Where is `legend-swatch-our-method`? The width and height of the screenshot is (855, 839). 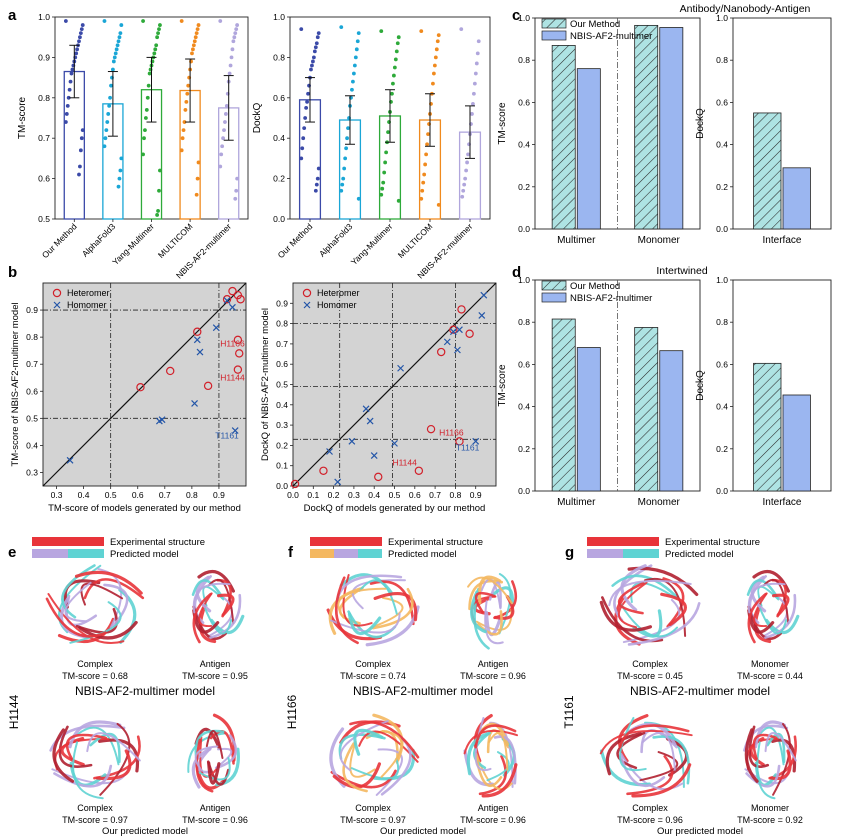 legend-swatch-our-method is located at coordinates (554, 23).